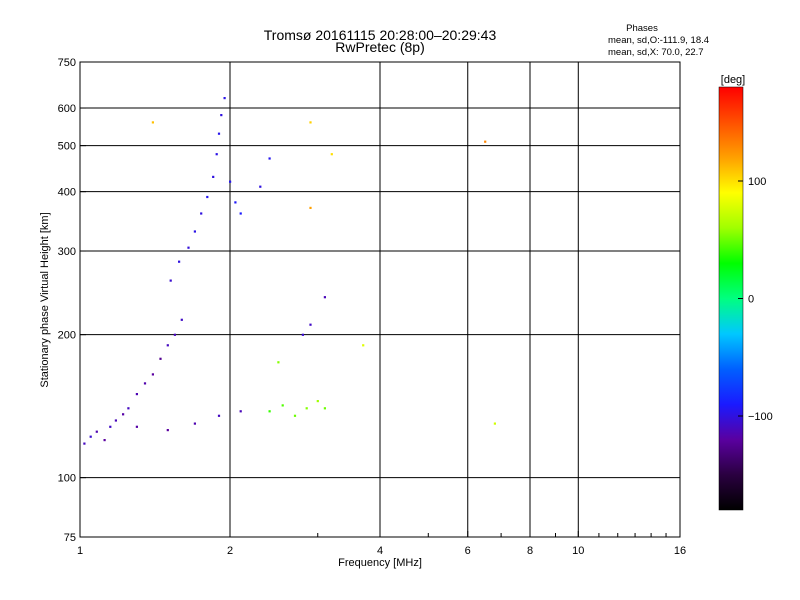 Image resolution: width=800 pixels, height=600 pixels. I want to click on colorbar-ticks: 100 0 −100, so click(755, 299).